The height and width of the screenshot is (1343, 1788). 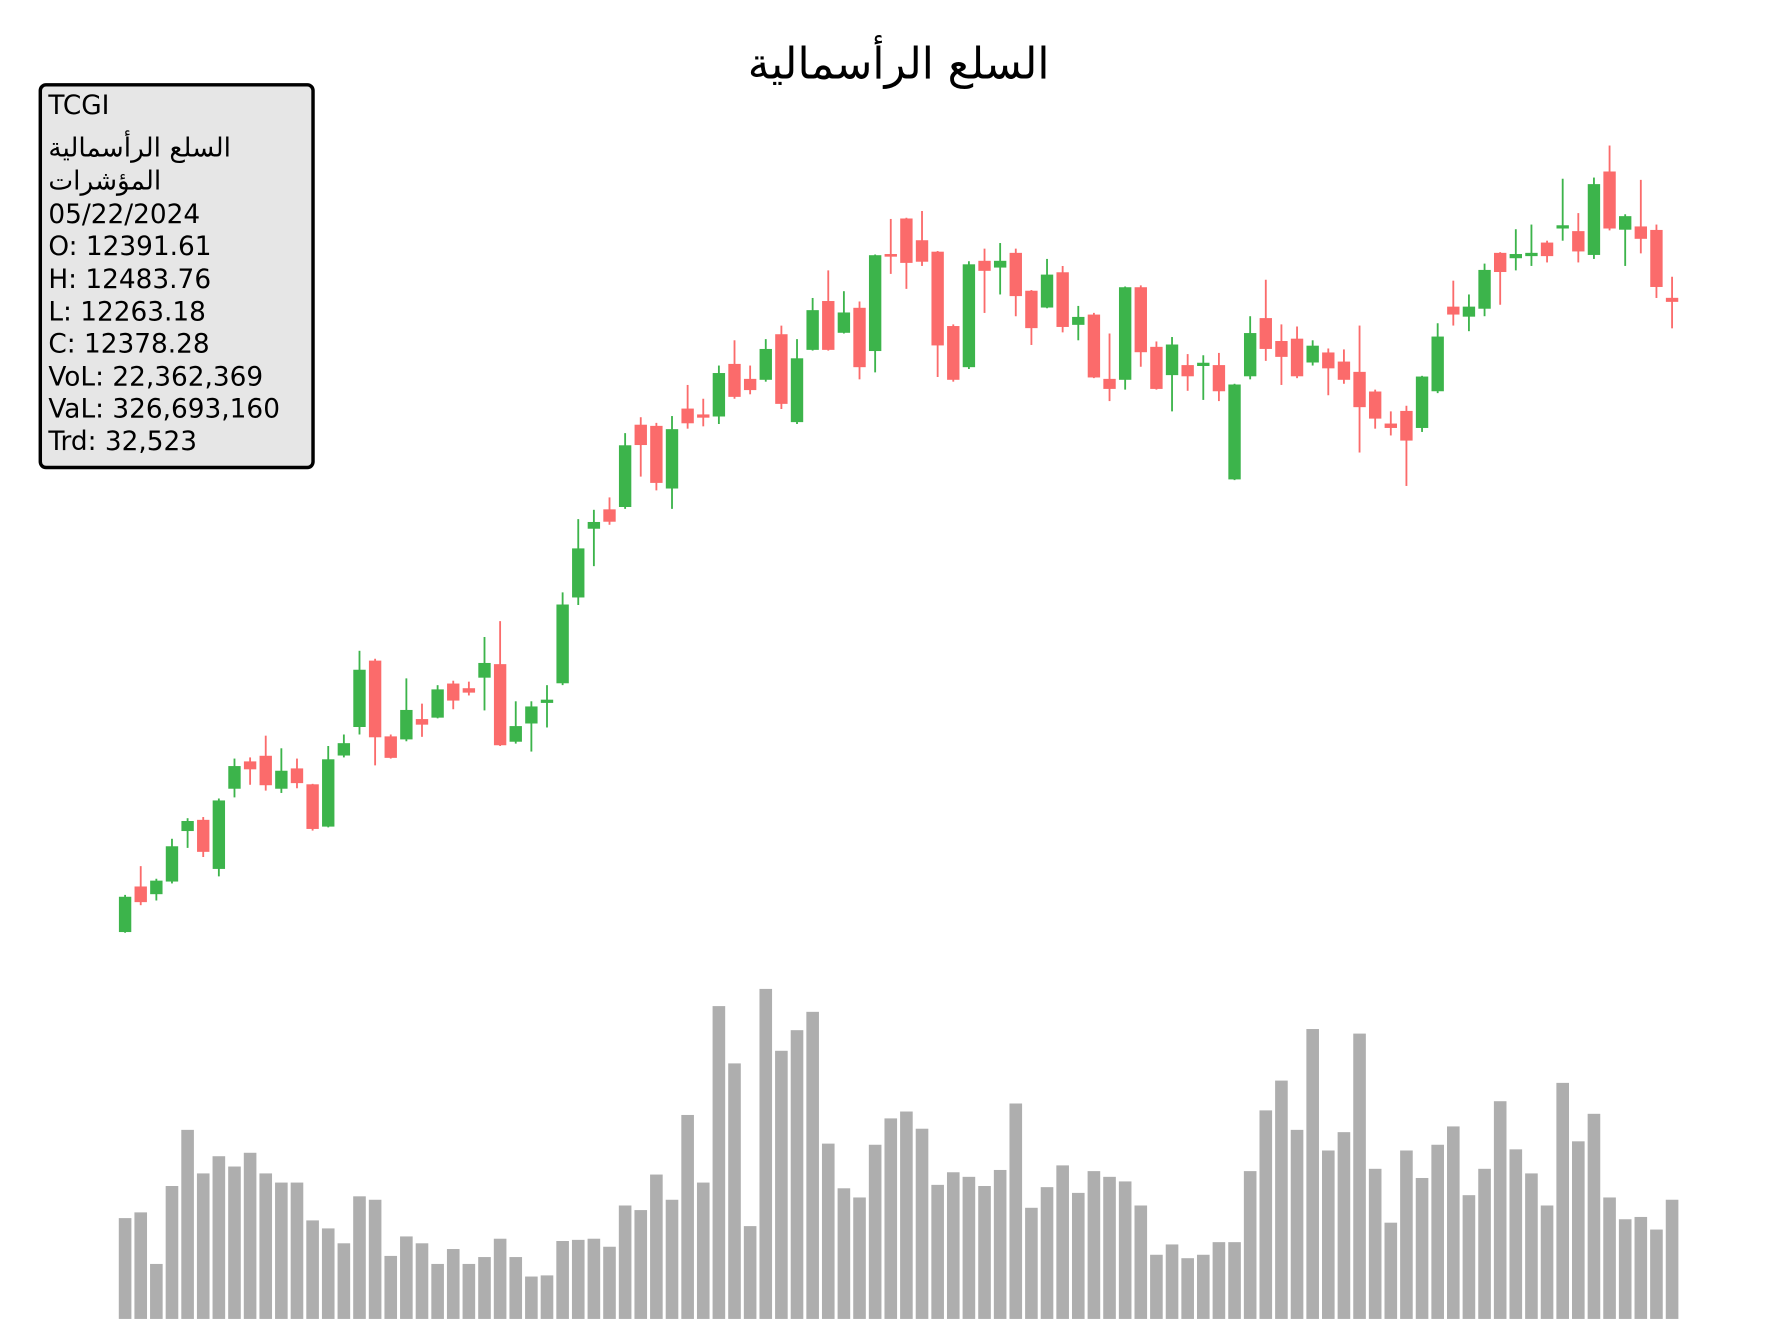 I want to click on info-line: C: 12378.28, so click(x=128, y=344).